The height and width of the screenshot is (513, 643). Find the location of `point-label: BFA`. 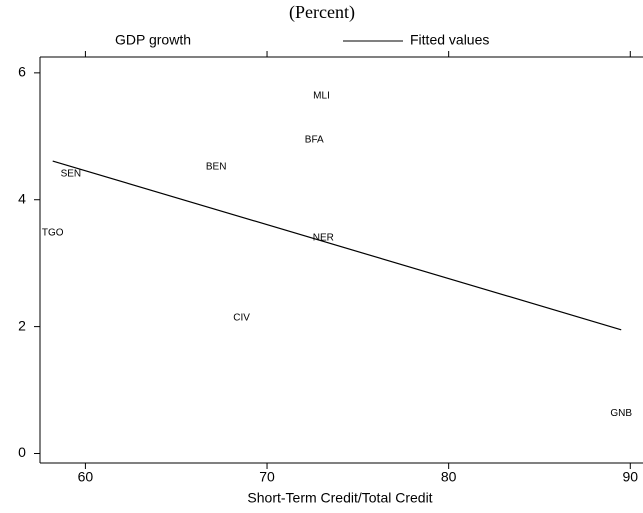

point-label: BFA is located at coordinates (314, 140).